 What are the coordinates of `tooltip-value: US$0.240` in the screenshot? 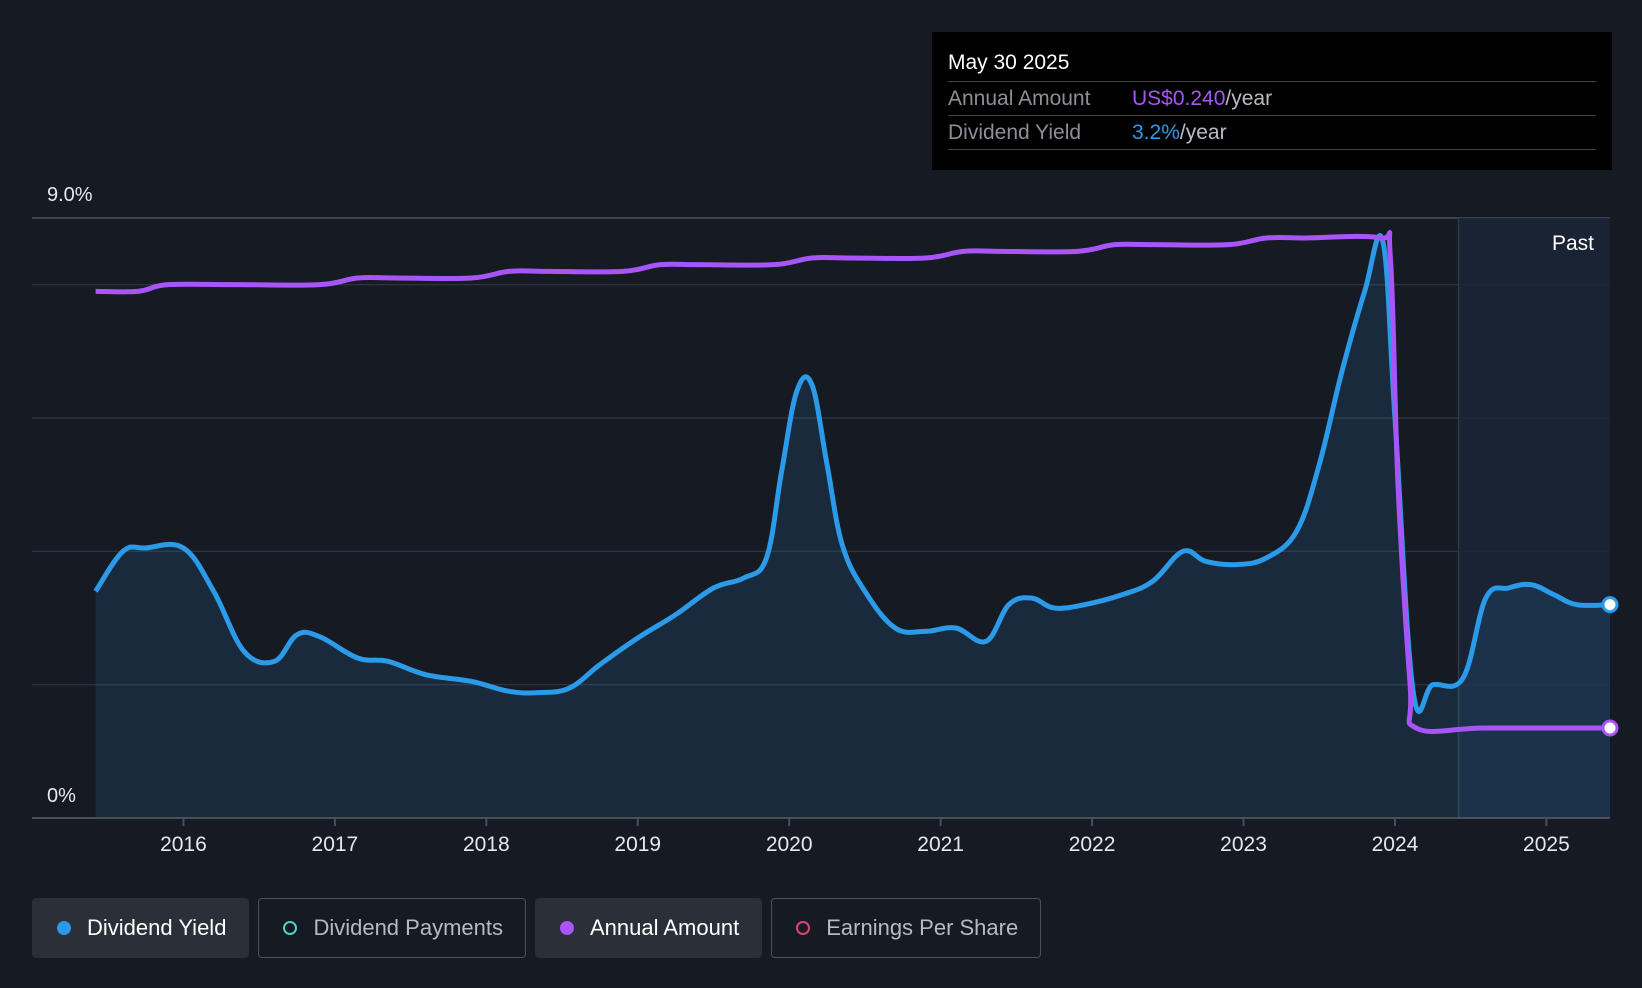 It's located at (1179, 98).